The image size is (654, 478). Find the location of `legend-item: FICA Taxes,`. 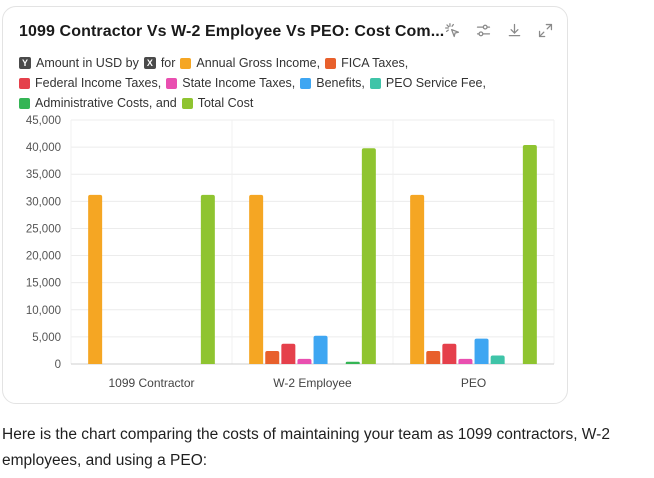

legend-item: FICA Taxes, is located at coordinates (366, 63).